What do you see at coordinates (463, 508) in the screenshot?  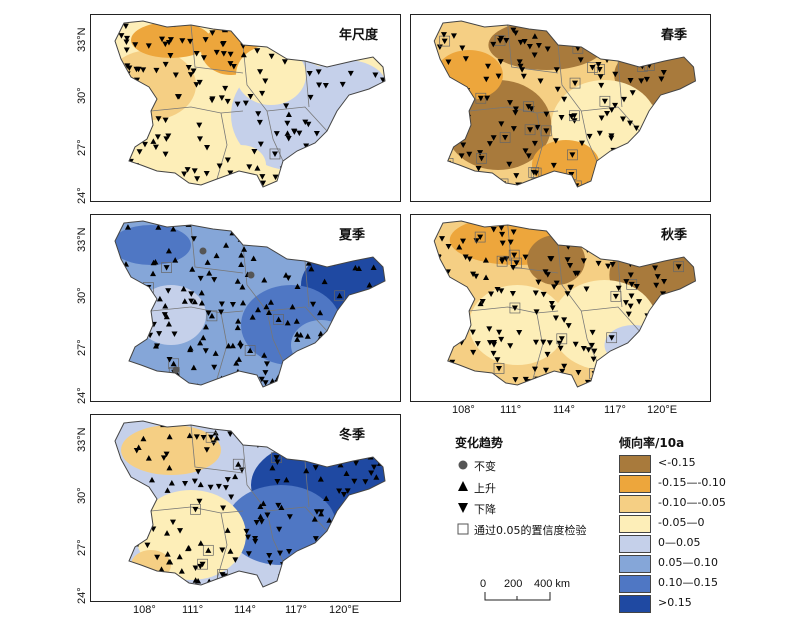 I see `decrease-triangle-icon` at bounding box center [463, 508].